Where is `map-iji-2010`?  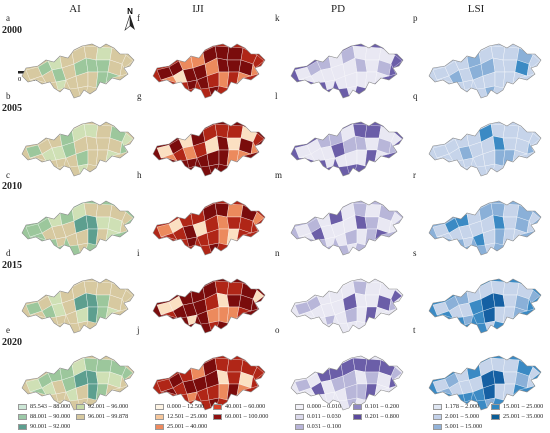 map-iji-2010 is located at coordinates (209, 228).